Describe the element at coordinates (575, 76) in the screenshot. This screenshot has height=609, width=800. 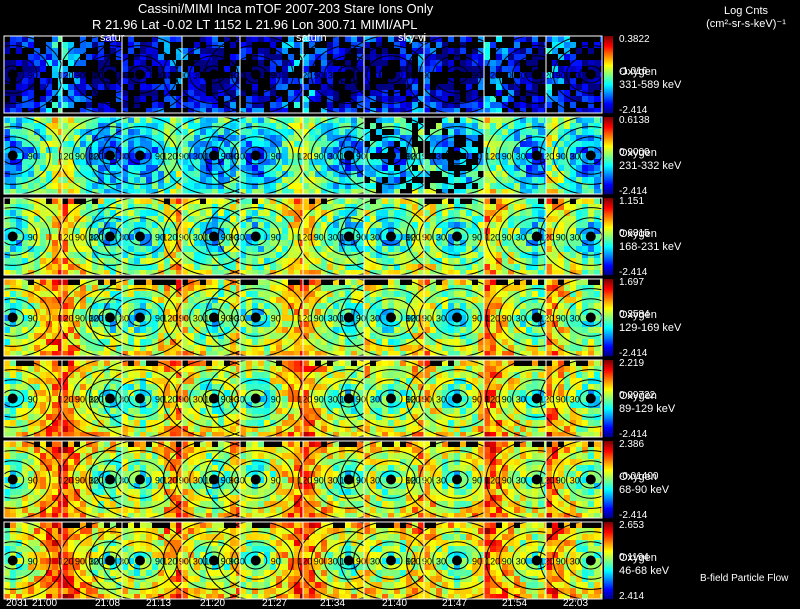
I see `contour-label: 30` at that location.